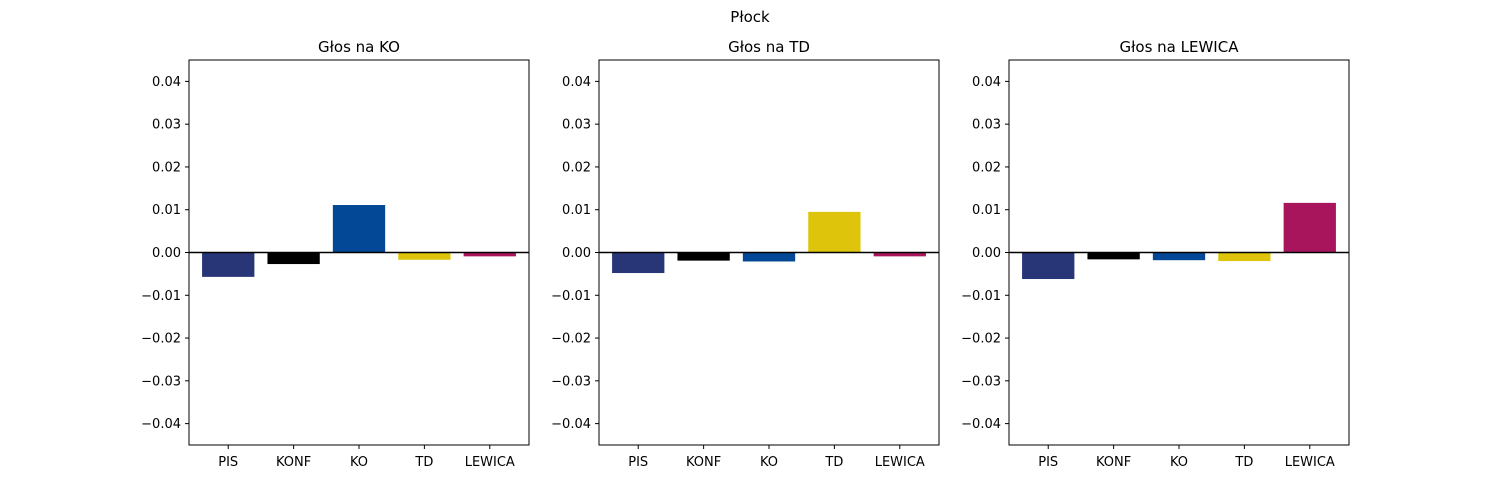  Describe the element at coordinates (750, 17) in the screenshot. I see `figure-suptitle: Płock` at that location.